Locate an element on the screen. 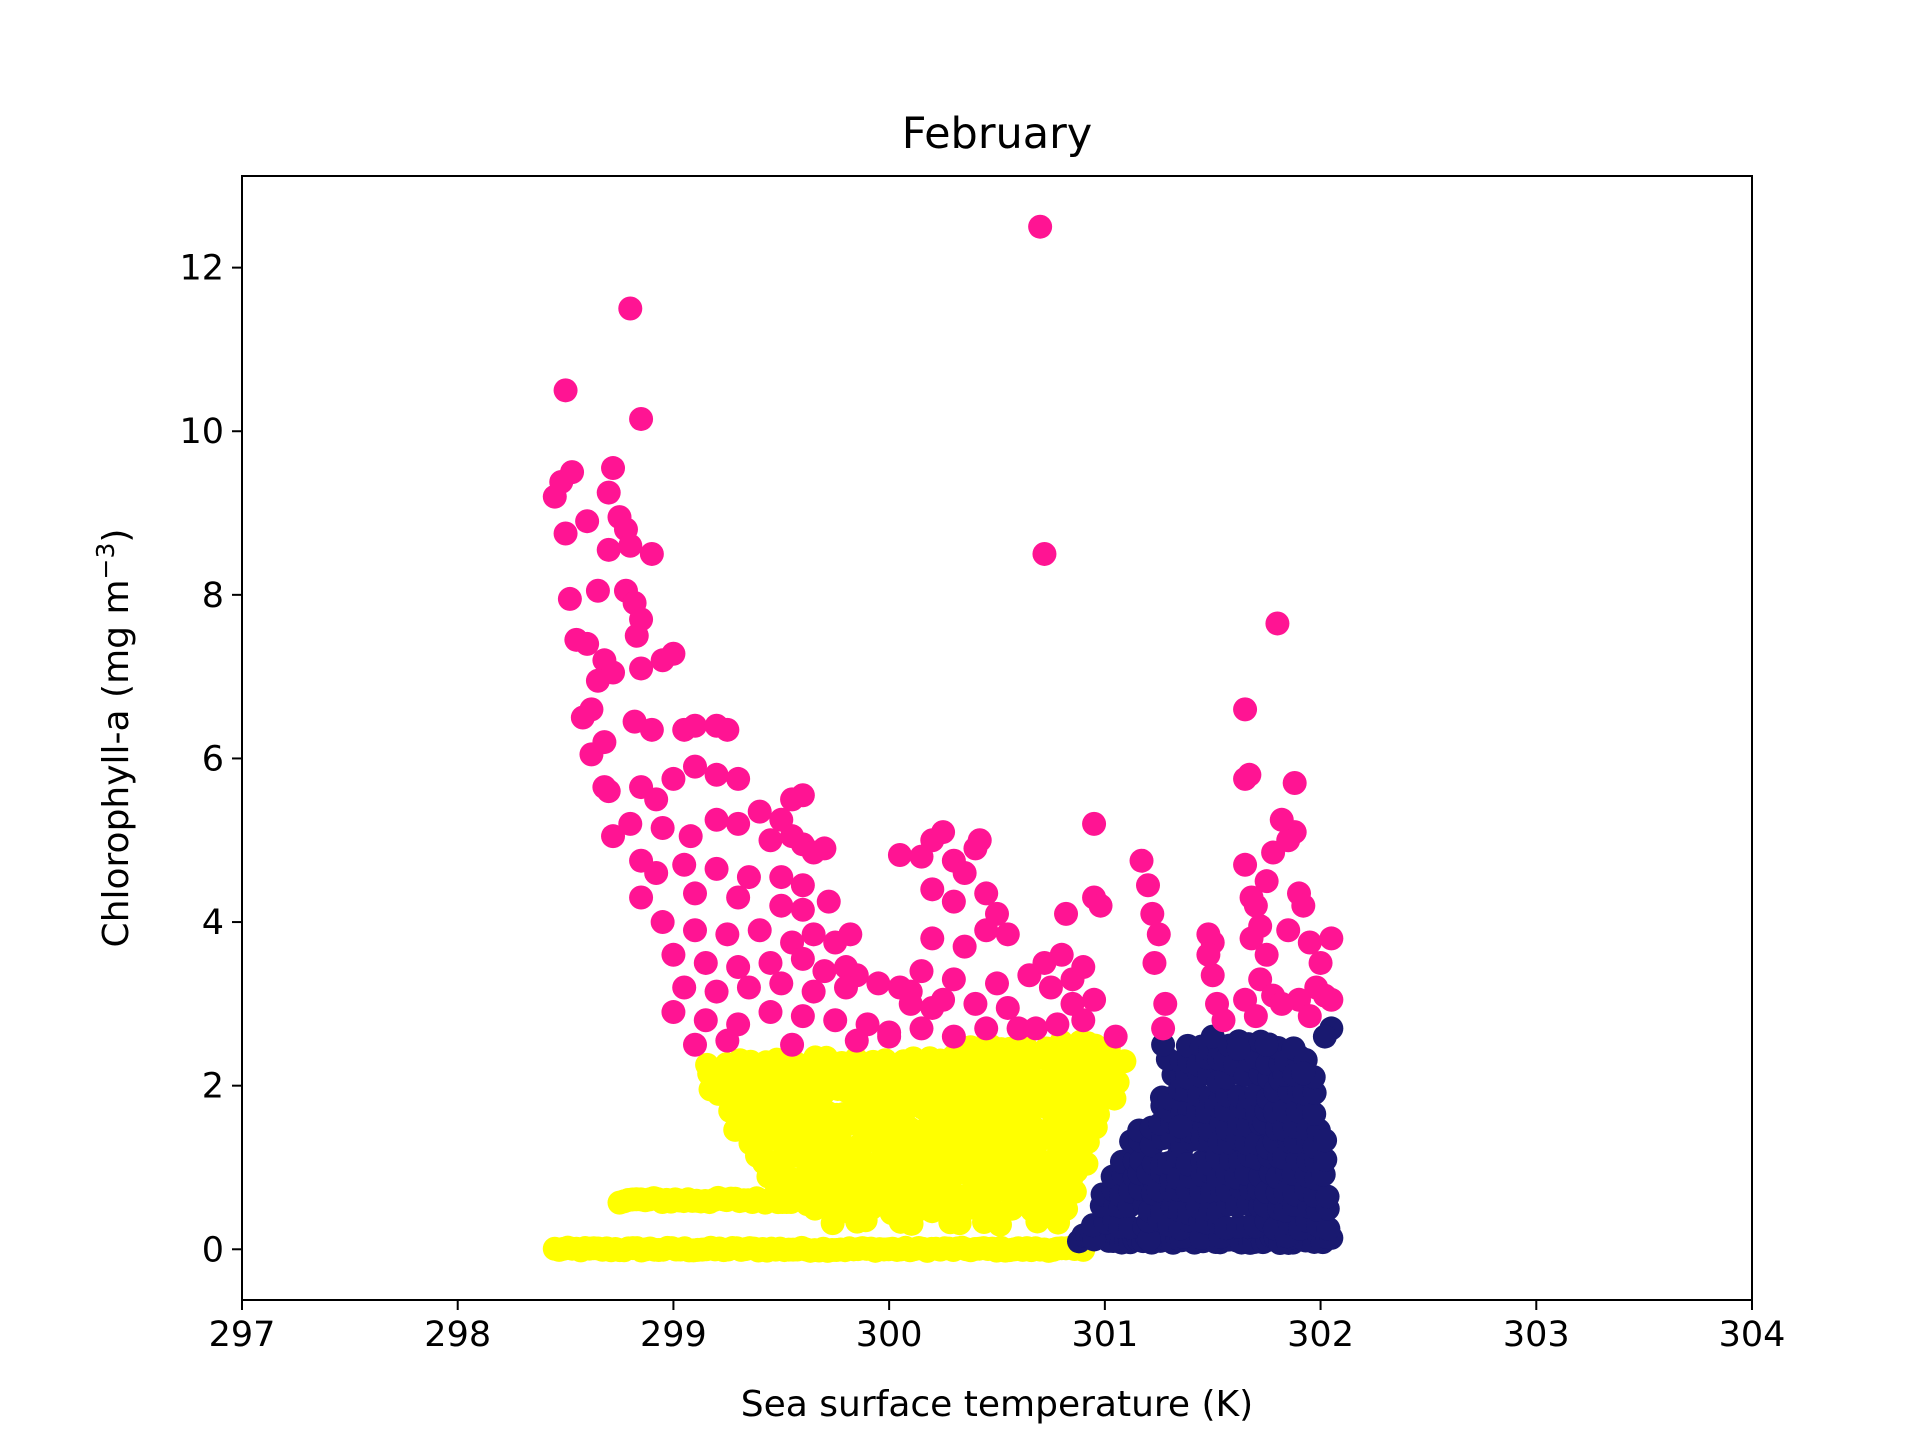  y-axis-title-main: Chlorophyll-a (mg m is located at coordinates (116, 763).